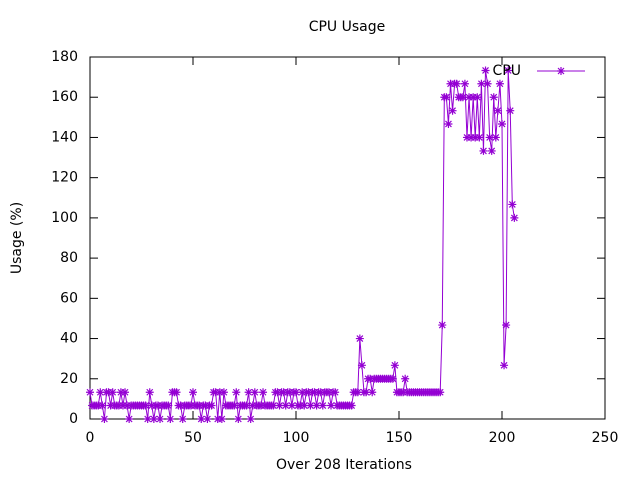 Image resolution: width=640 pixels, height=484 pixels. I want to click on y-tick-label: 100, so click(64, 218).